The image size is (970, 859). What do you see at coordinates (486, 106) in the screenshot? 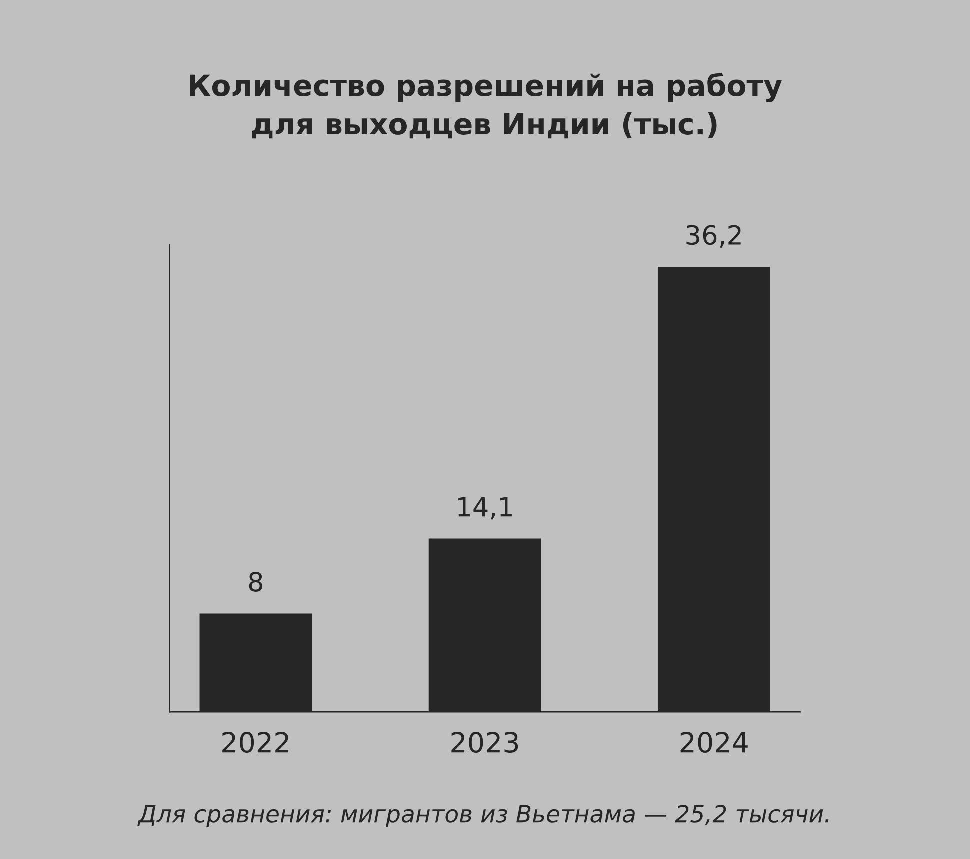
I see `chart-title: Количество разрешений на работу для выходцев Индии (тыс.)` at bounding box center [486, 106].